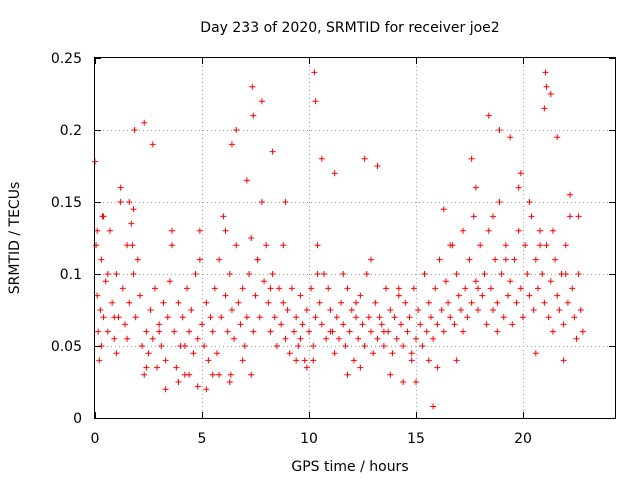 The height and width of the screenshot is (480, 640). I want to click on y-tick-labels: 0 0.05 0.1 0.15 0.2 0.25, so click(66, 239).